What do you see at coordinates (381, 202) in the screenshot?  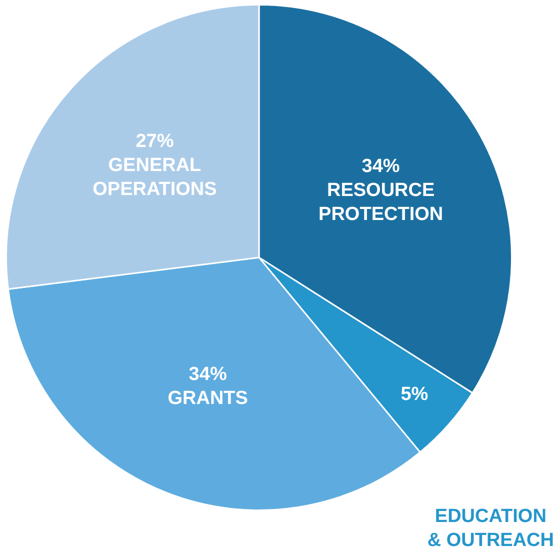 I see `slice-label: RESOURCE PROTECTION` at bounding box center [381, 202].